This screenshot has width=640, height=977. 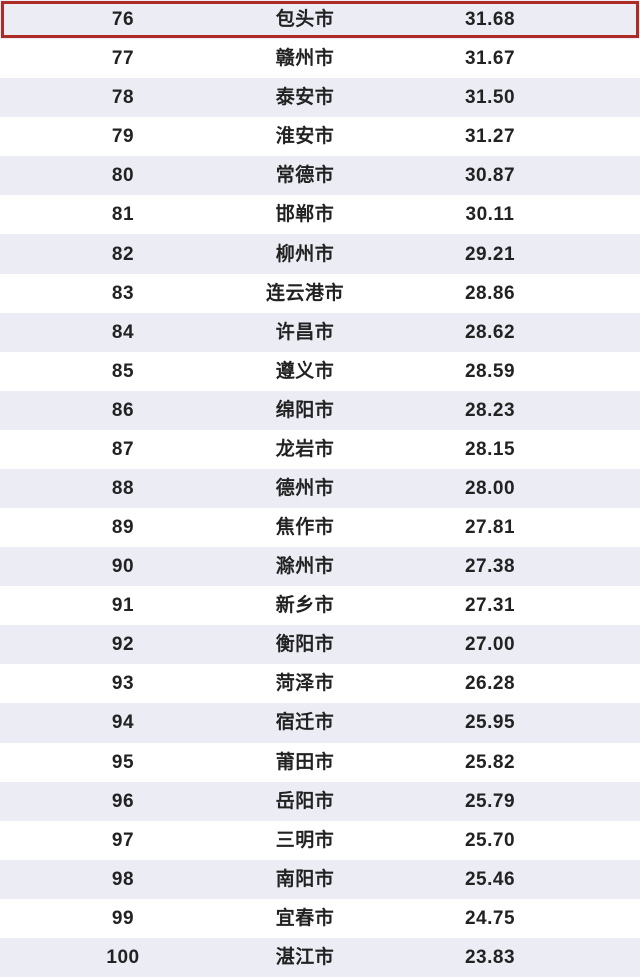 What do you see at coordinates (490, 137) in the screenshot?
I see `value-cell: 31.27` at bounding box center [490, 137].